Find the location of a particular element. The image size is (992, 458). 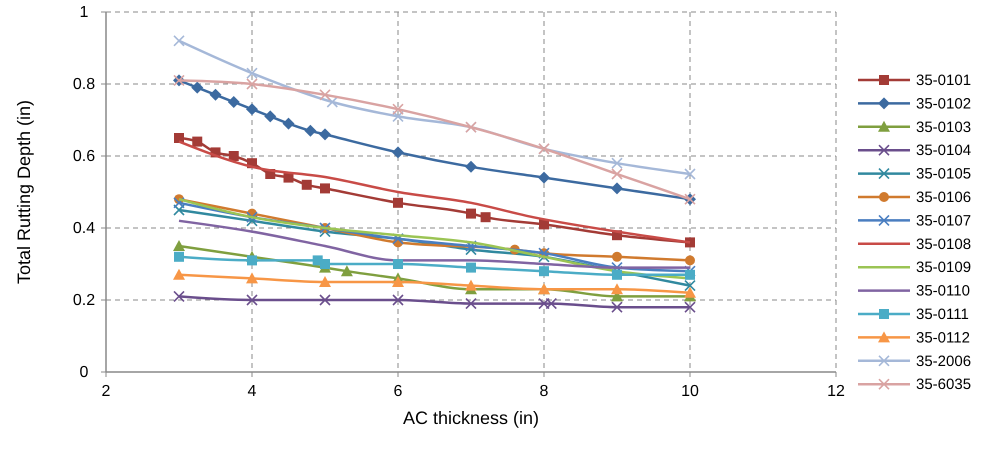

x-tick-label: 8 is located at coordinates (544, 391).